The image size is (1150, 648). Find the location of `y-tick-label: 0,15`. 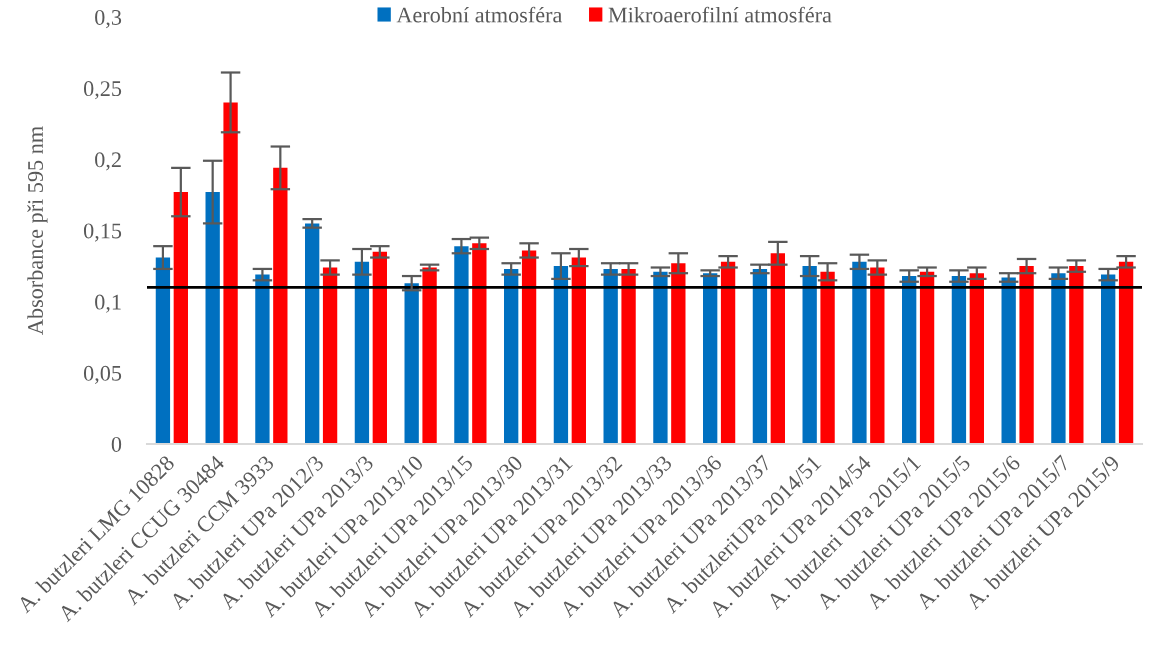

y-tick-label: 0,15 is located at coordinates (102, 232).